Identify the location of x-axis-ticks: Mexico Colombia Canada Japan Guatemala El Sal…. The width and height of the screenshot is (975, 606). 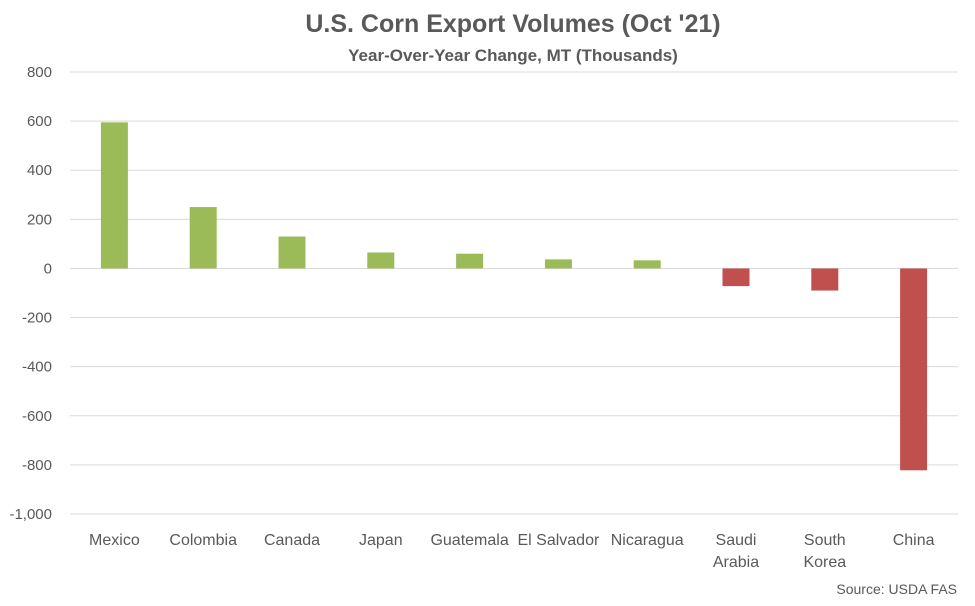
(512, 551).